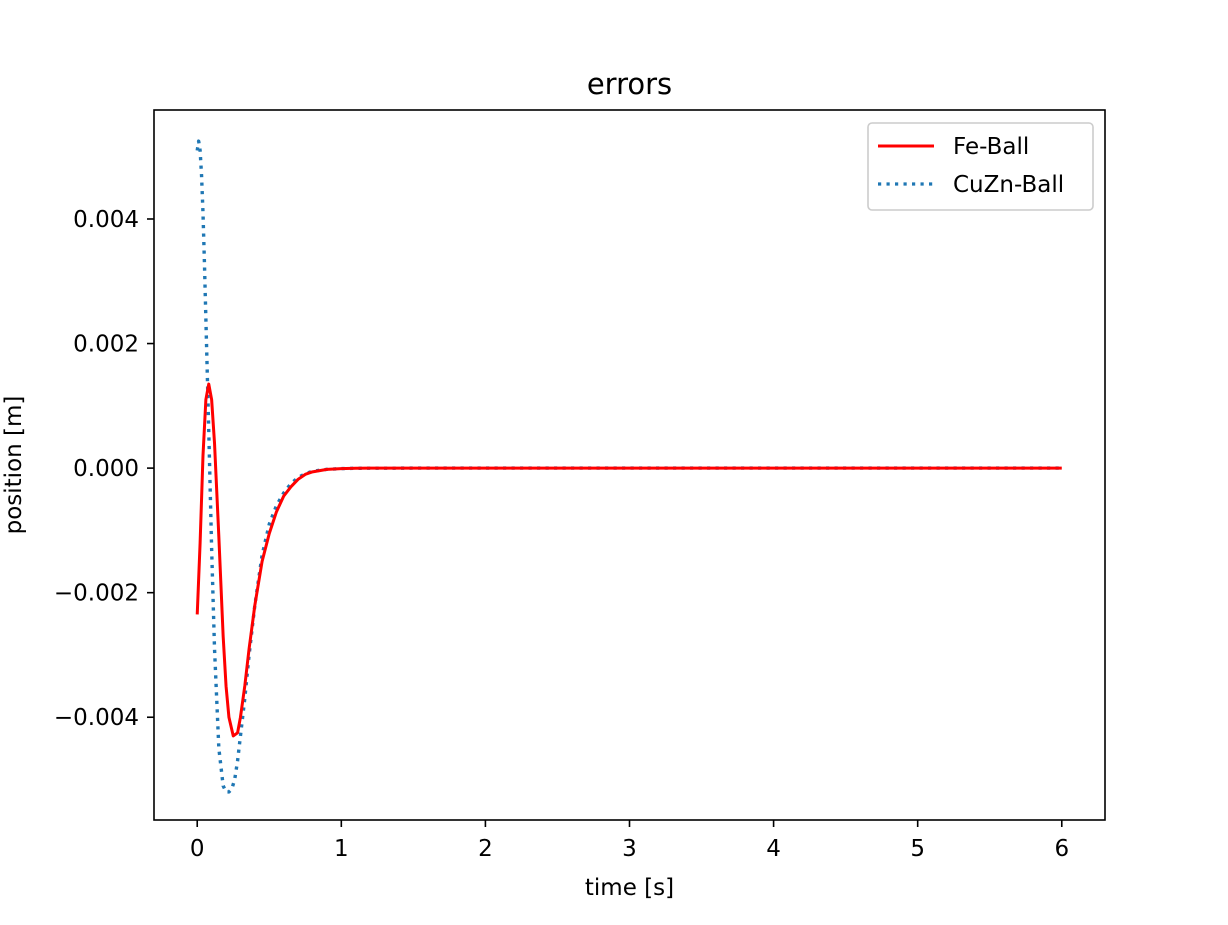 This screenshot has width=1228, height=925. Describe the element at coordinates (917, 849) in the screenshot. I see `x-tick-label: 5` at that location.